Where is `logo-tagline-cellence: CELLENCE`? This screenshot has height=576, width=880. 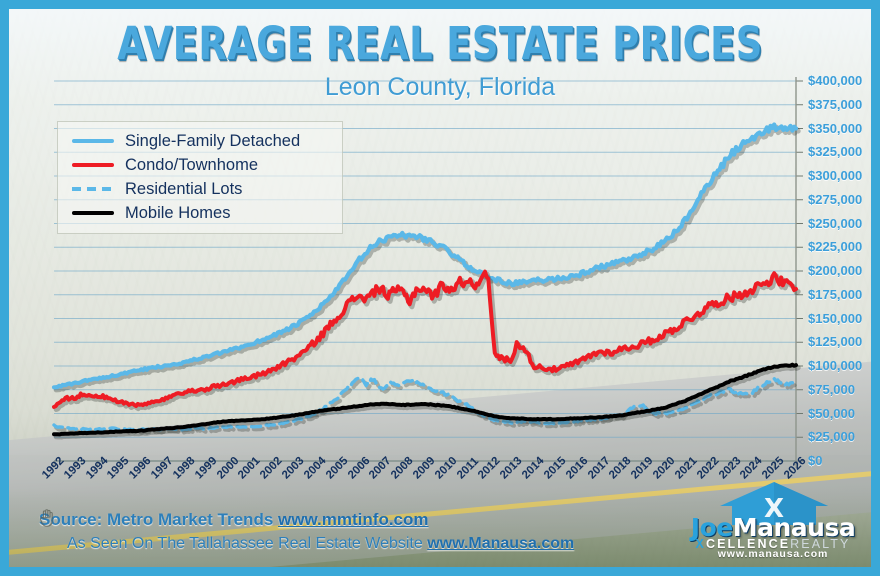
logo-tagline-cellence: CELLENCE is located at coordinates (748, 544).